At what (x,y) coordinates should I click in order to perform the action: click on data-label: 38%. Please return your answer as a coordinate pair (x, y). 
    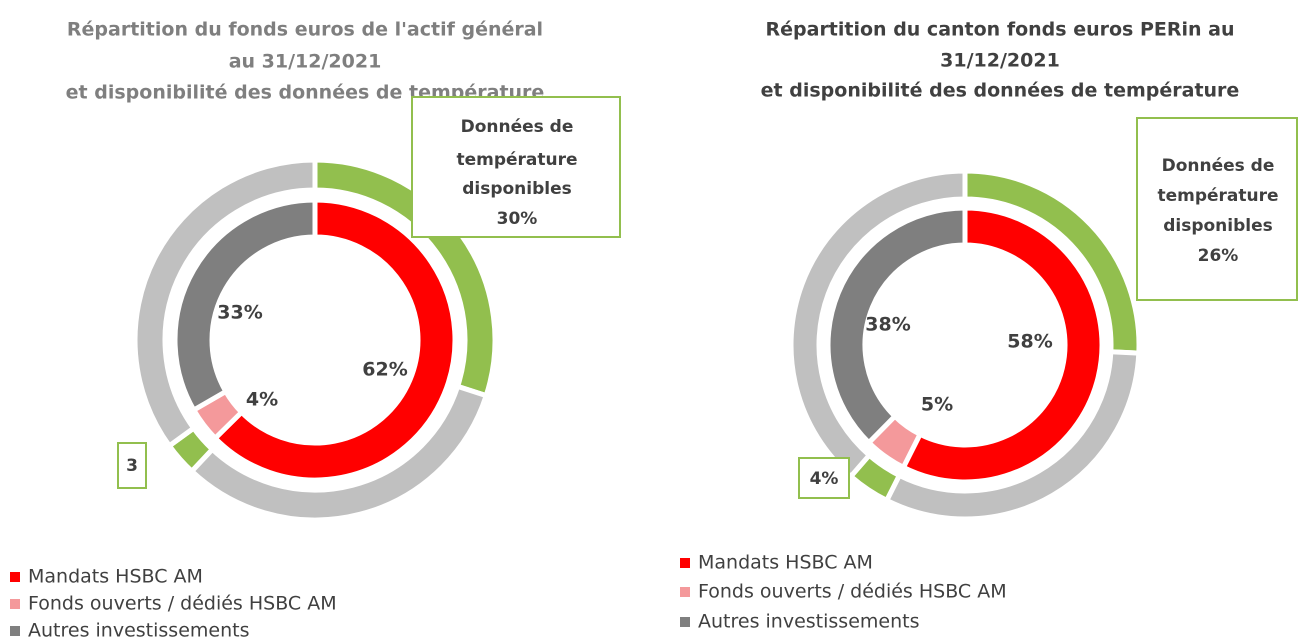
    Looking at the image, I should click on (887, 325).